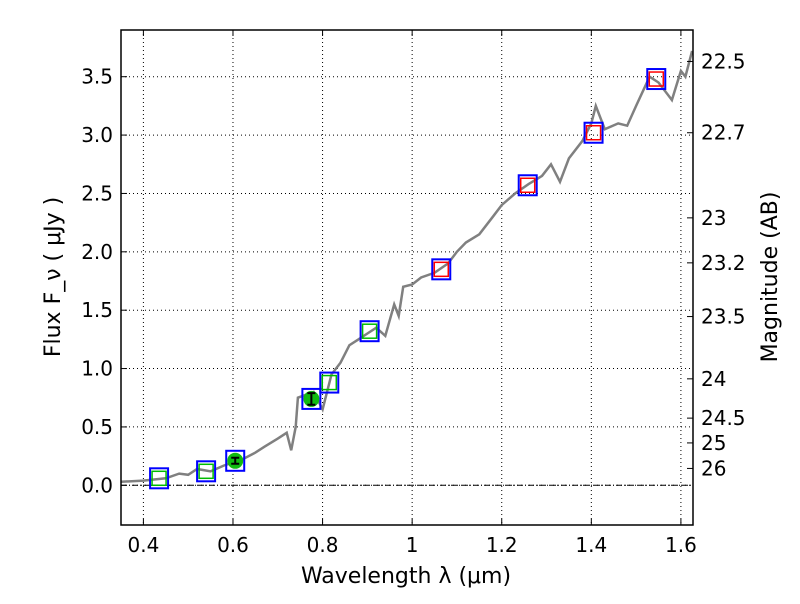 The width and height of the screenshot is (800, 604). Describe the element at coordinates (713, 218) in the screenshot. I see `right-tick-label: 23` at that location.